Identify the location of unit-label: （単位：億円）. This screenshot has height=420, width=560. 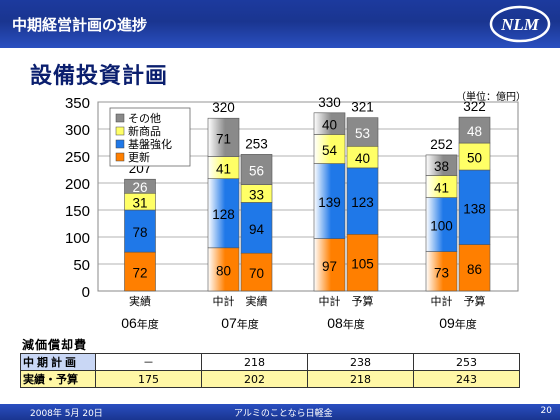
(491, 97).